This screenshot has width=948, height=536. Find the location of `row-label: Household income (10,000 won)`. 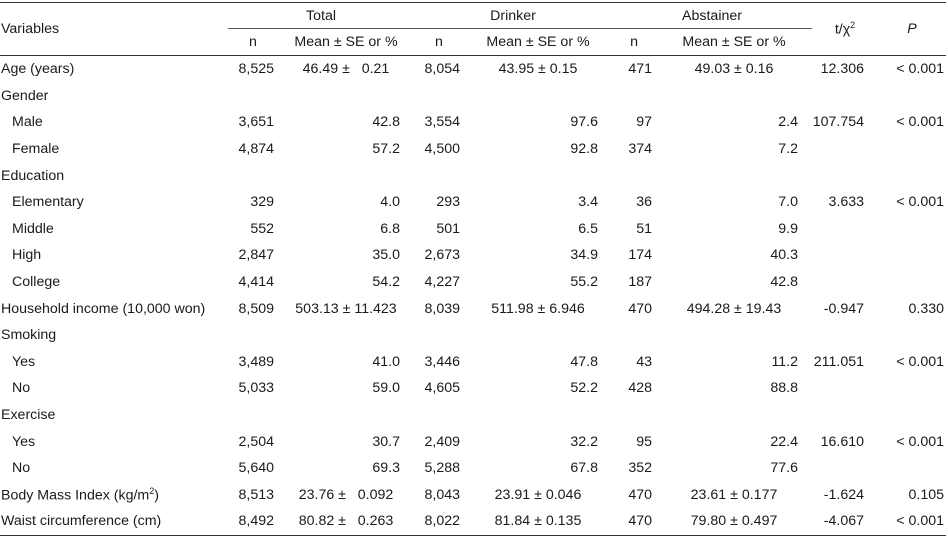

row-label: Household income (10,000 won) is located at coordinates (103, 308).